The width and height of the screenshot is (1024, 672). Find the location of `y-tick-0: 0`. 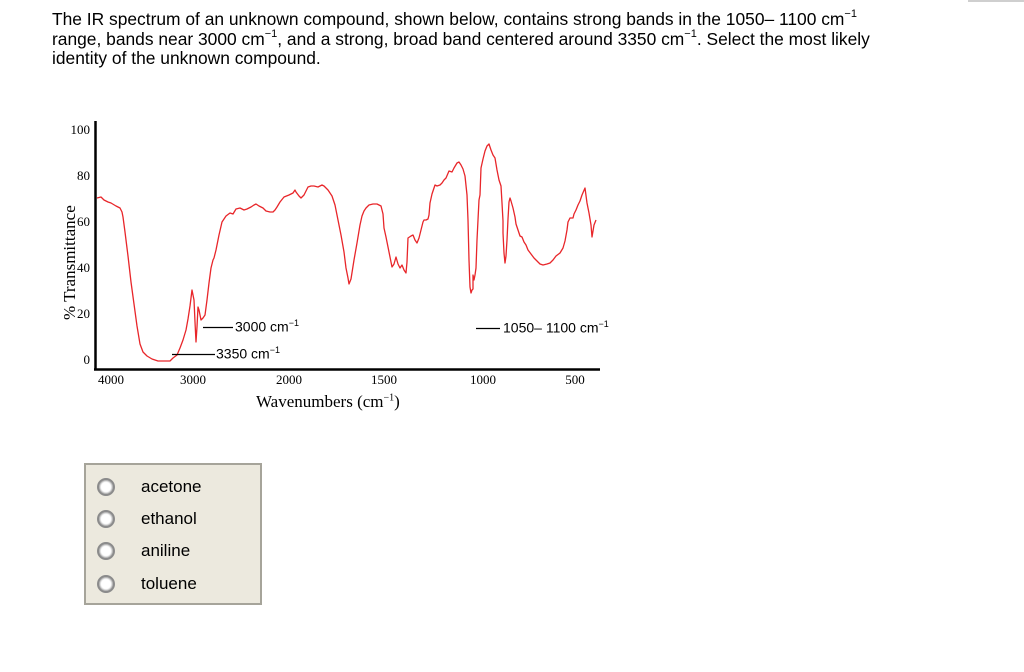

y-tick-0: 0 is located at coordinates (87, 359).